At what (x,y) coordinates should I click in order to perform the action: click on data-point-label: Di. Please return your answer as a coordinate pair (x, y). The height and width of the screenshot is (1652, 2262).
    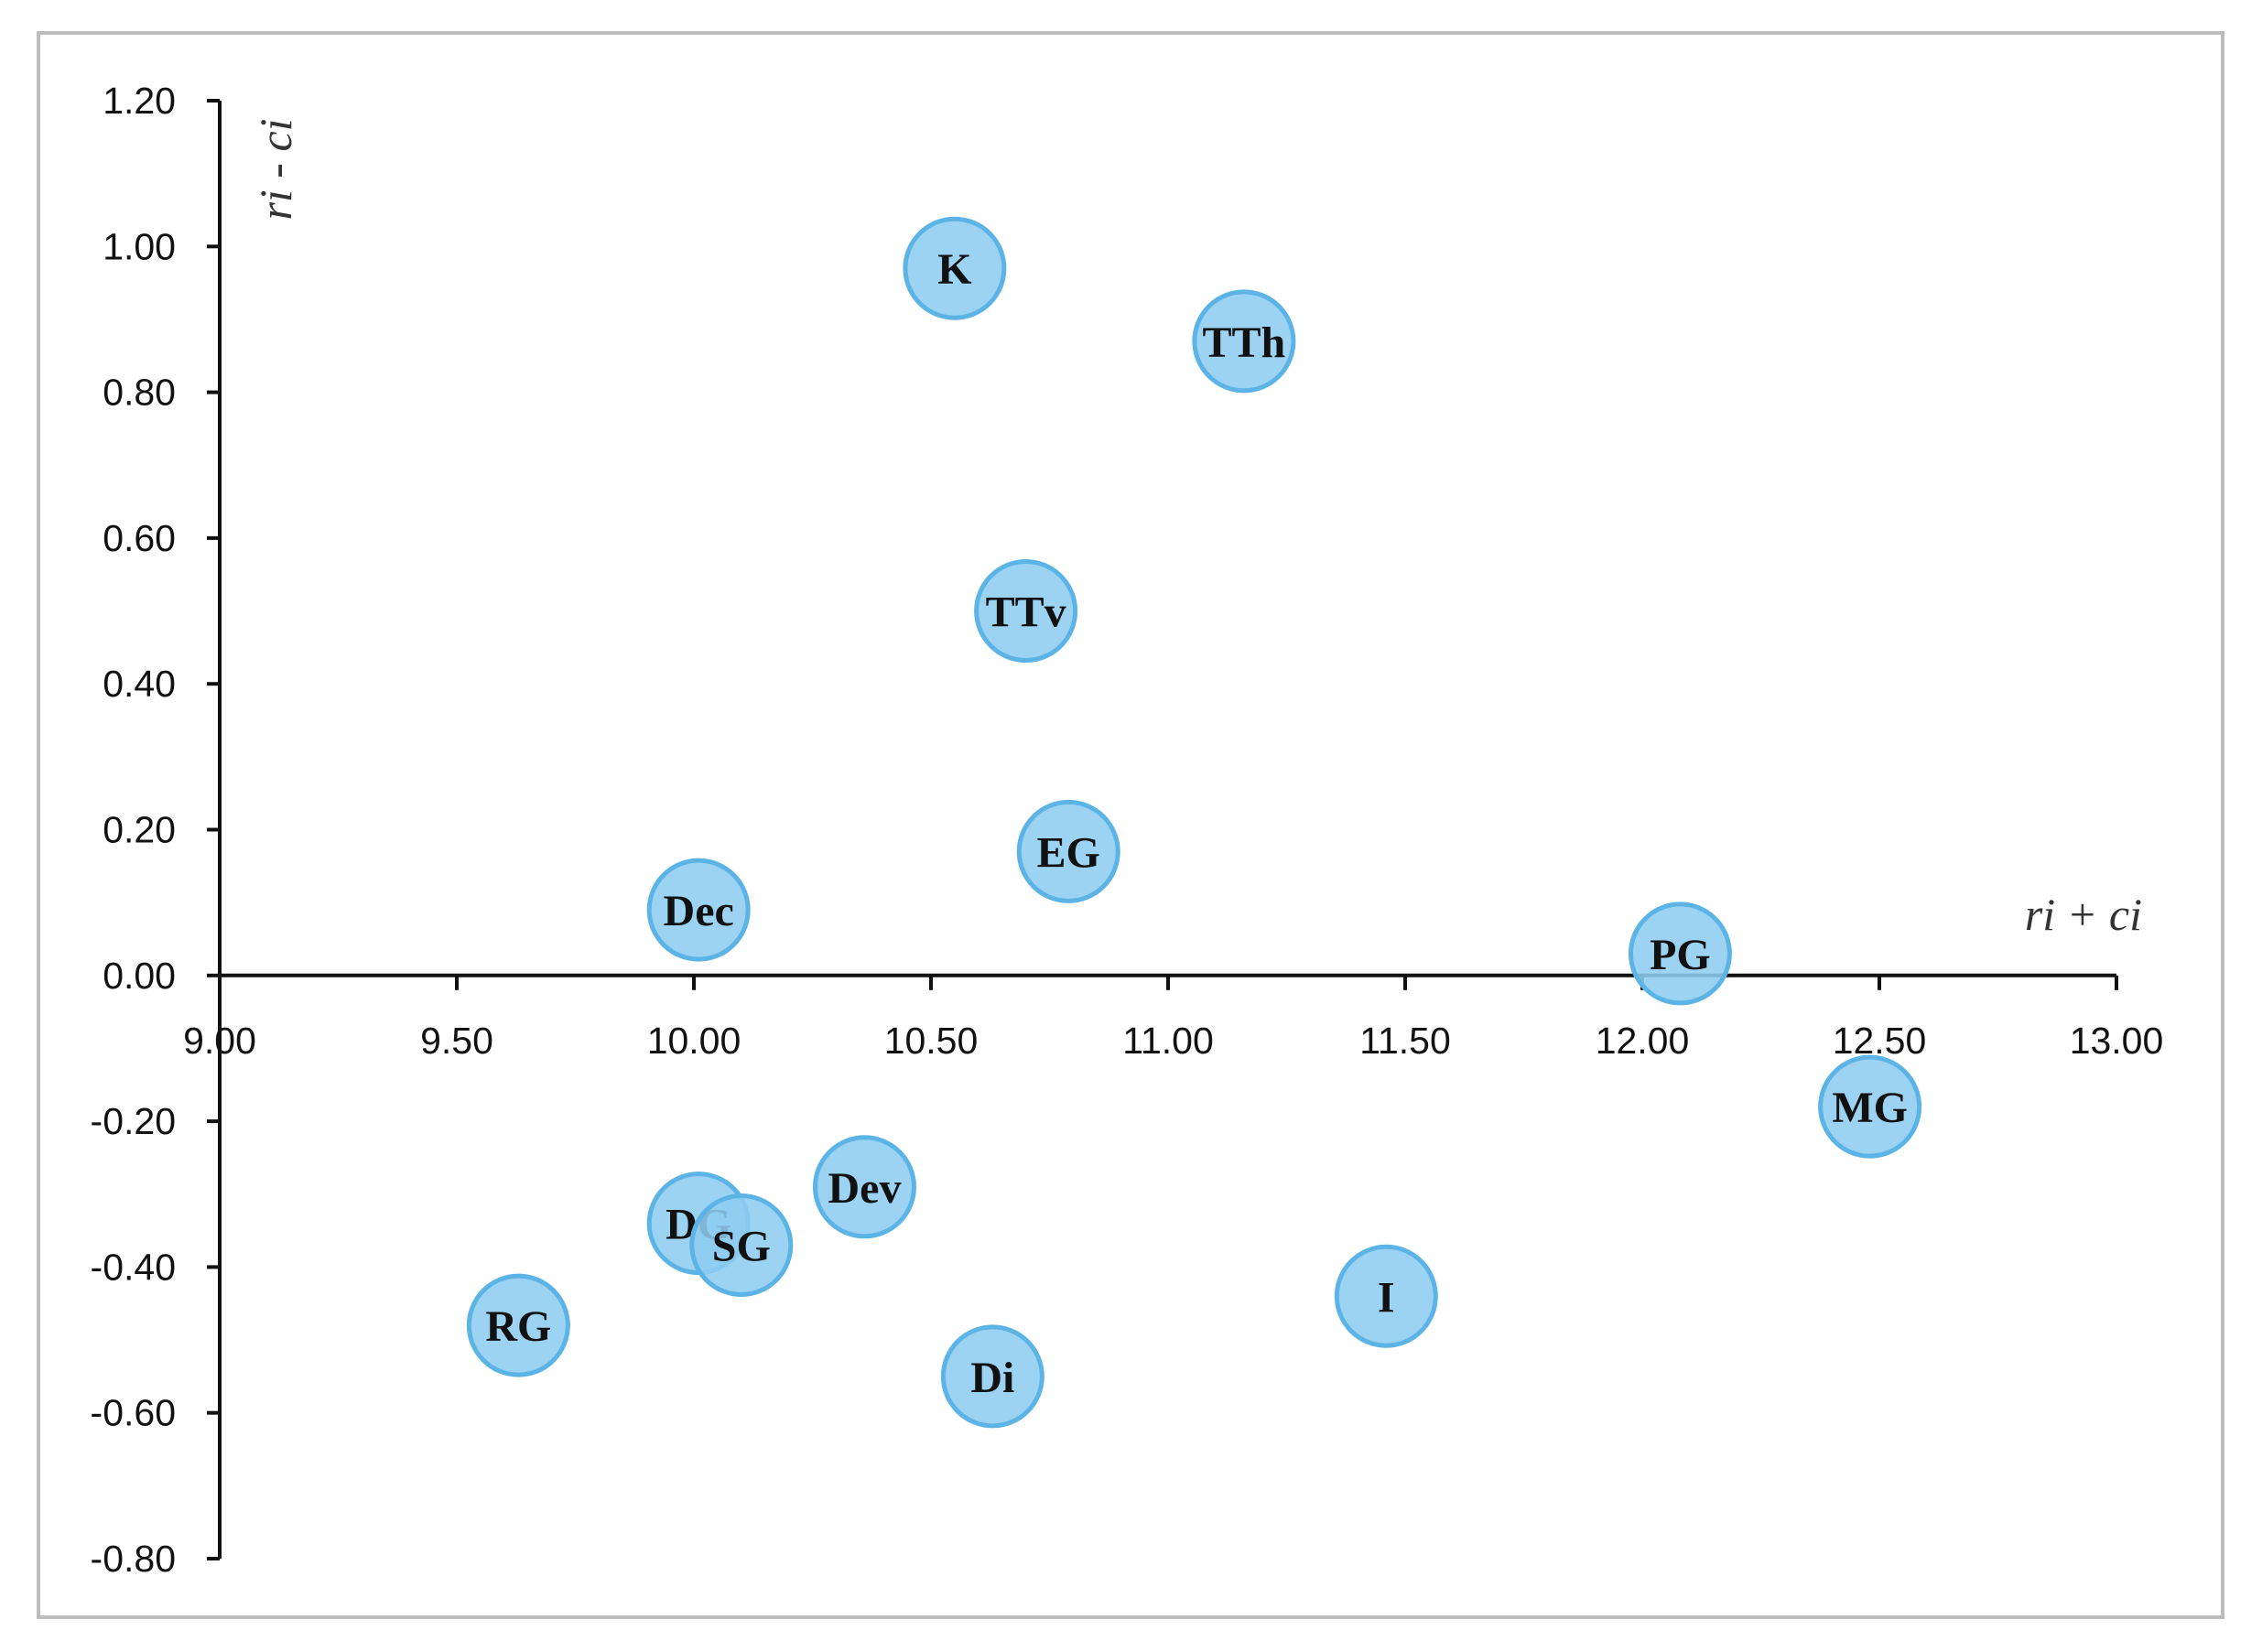
    Looking at the image, I should click on (992, 1378).